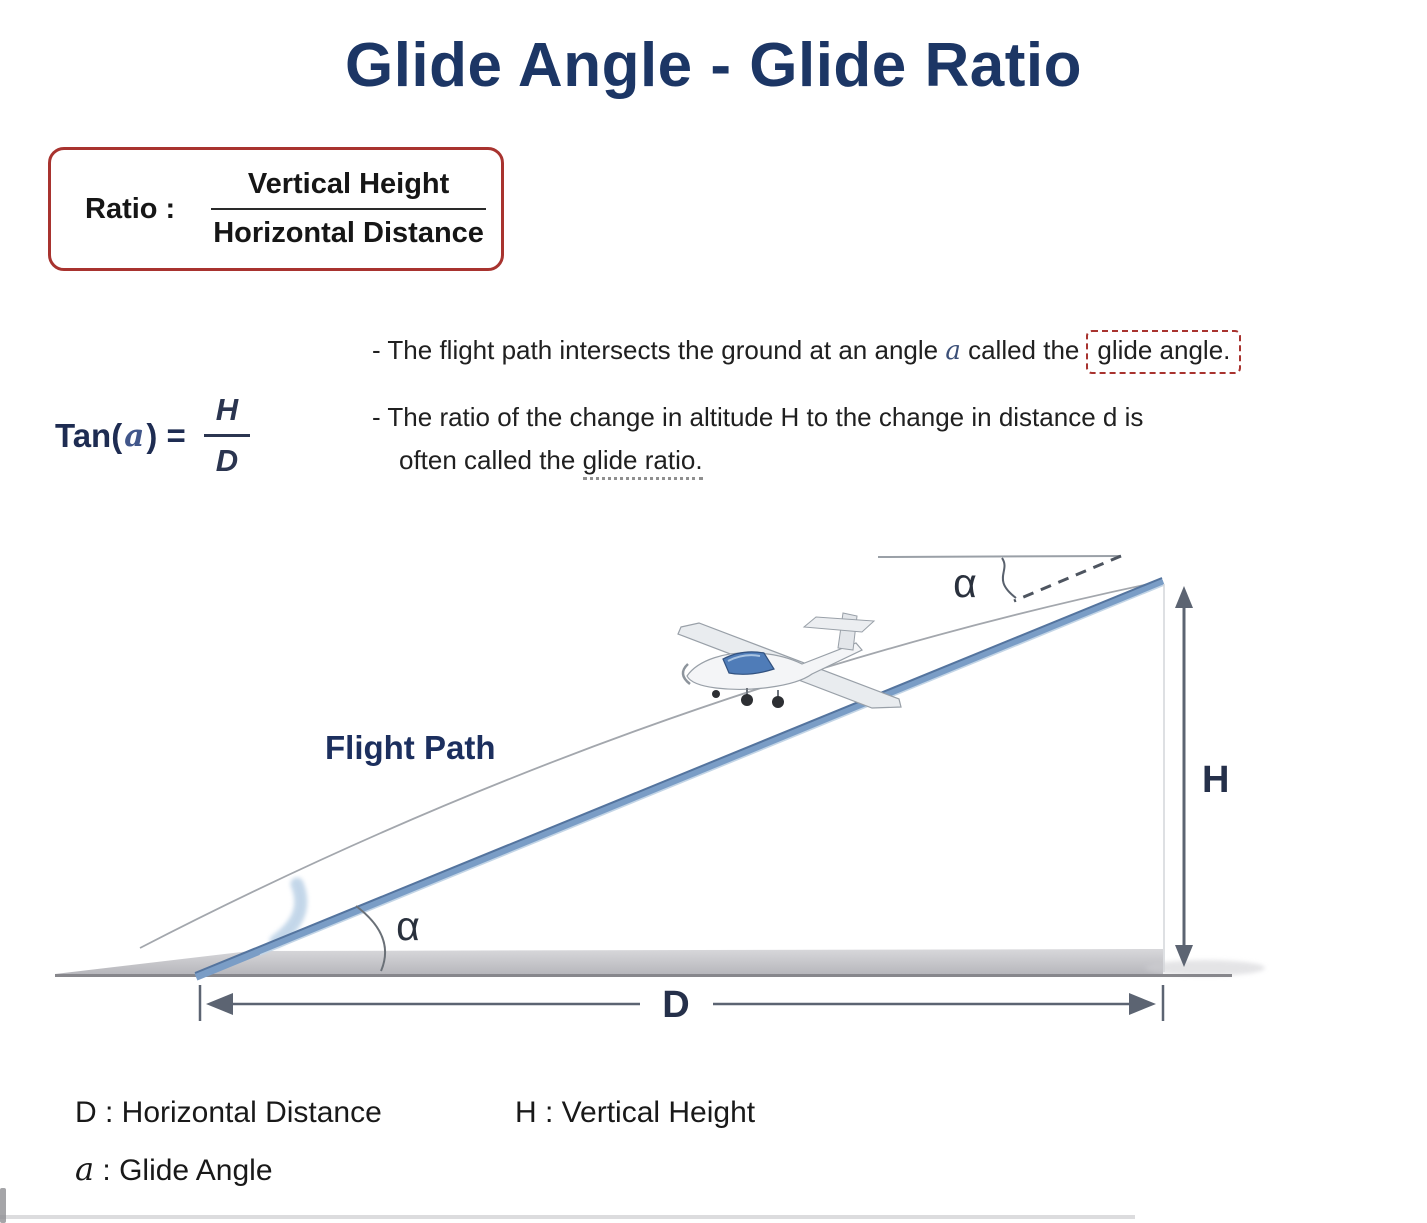 Image resolution: width=1427 pixels, height=1223 pixels. I want to click on top-angle-group: α, so click(999, 580).